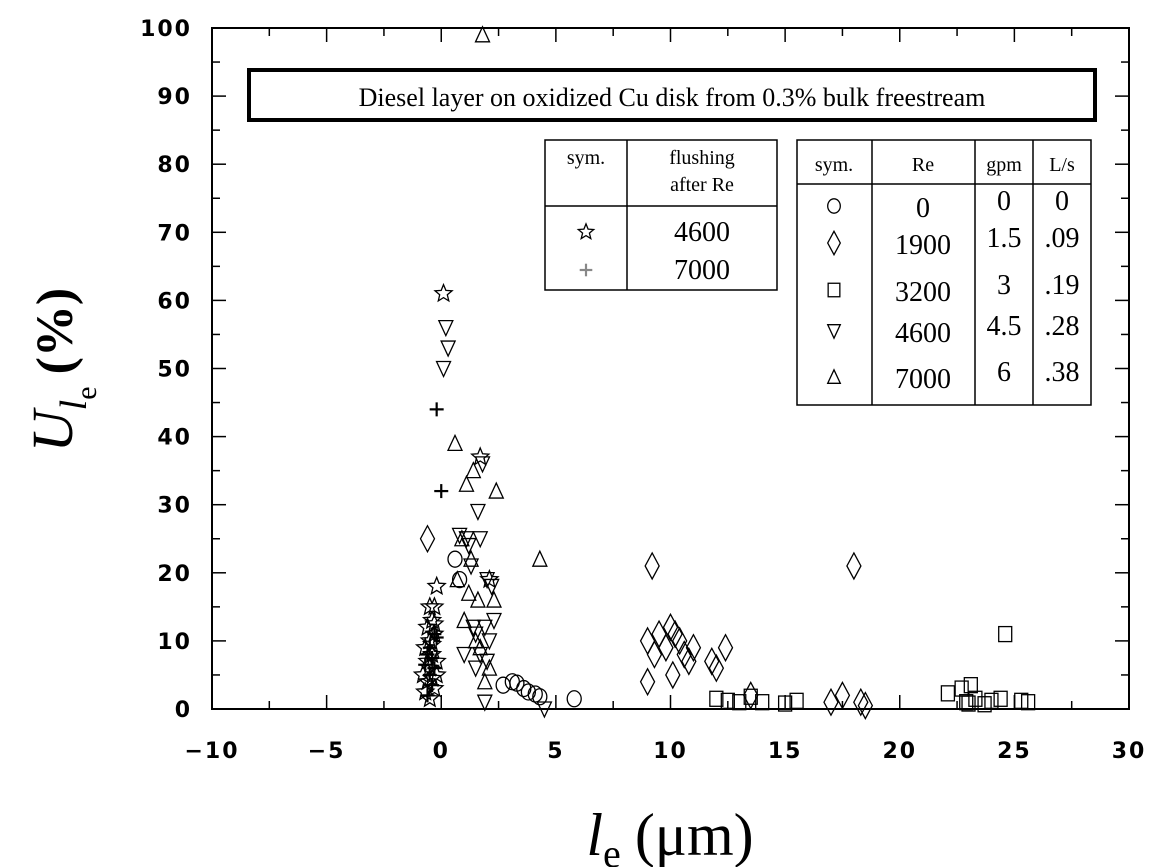  I want to click on svg-text:Ule(%): Ule (%), so click(61, 370).